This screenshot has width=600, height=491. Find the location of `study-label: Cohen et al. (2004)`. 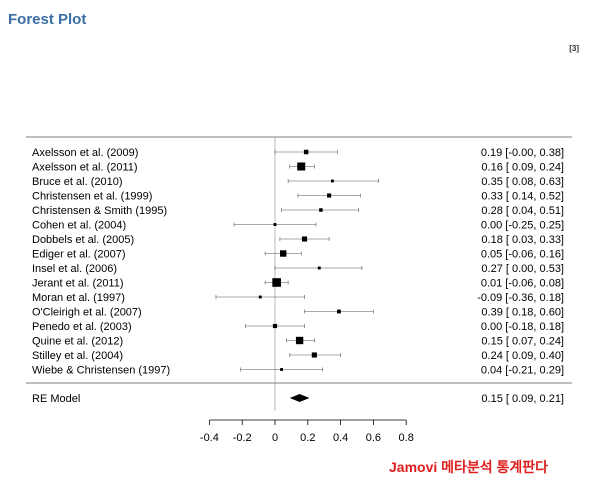

study-label: Cohen et al. (2004) is located at coordinates (79, 226).